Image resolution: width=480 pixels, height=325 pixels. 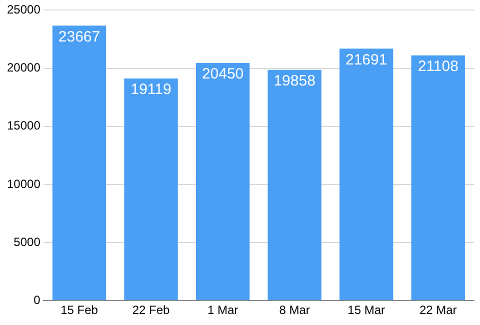 I want to click on data-label: 19858, so click(x=295, y=81).